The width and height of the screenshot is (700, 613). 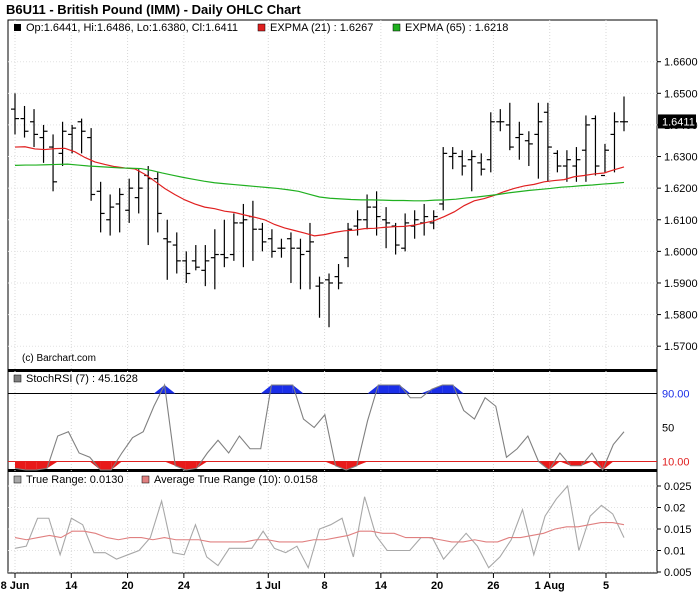 I want to click on last-price-box, so click(x=677, y=121).